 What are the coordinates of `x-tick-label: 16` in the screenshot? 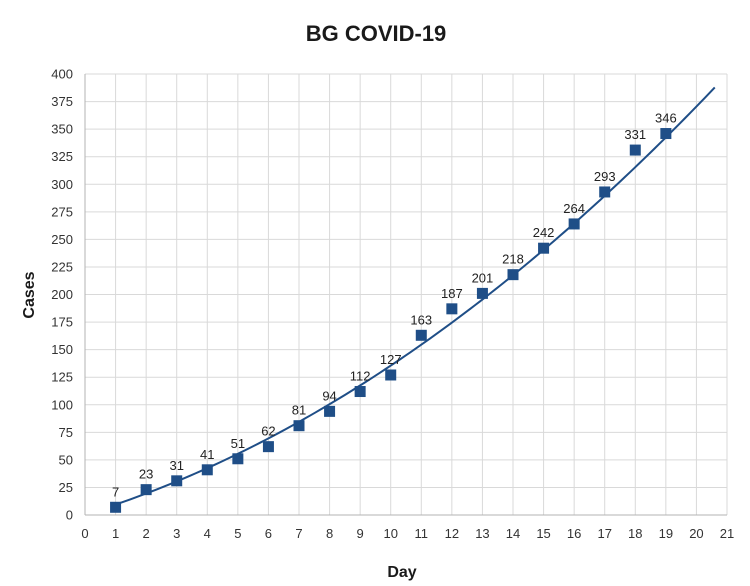 It's located at (574, 533).